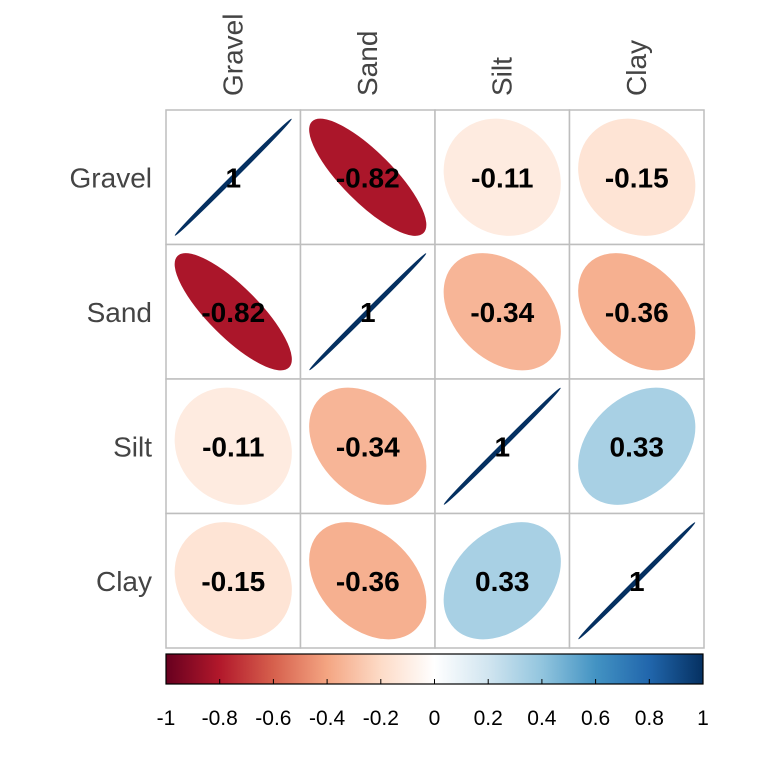  Describe the element at coordinates (124, 581) in the screenshot. I see `row-label-clay: Clay` at that location.